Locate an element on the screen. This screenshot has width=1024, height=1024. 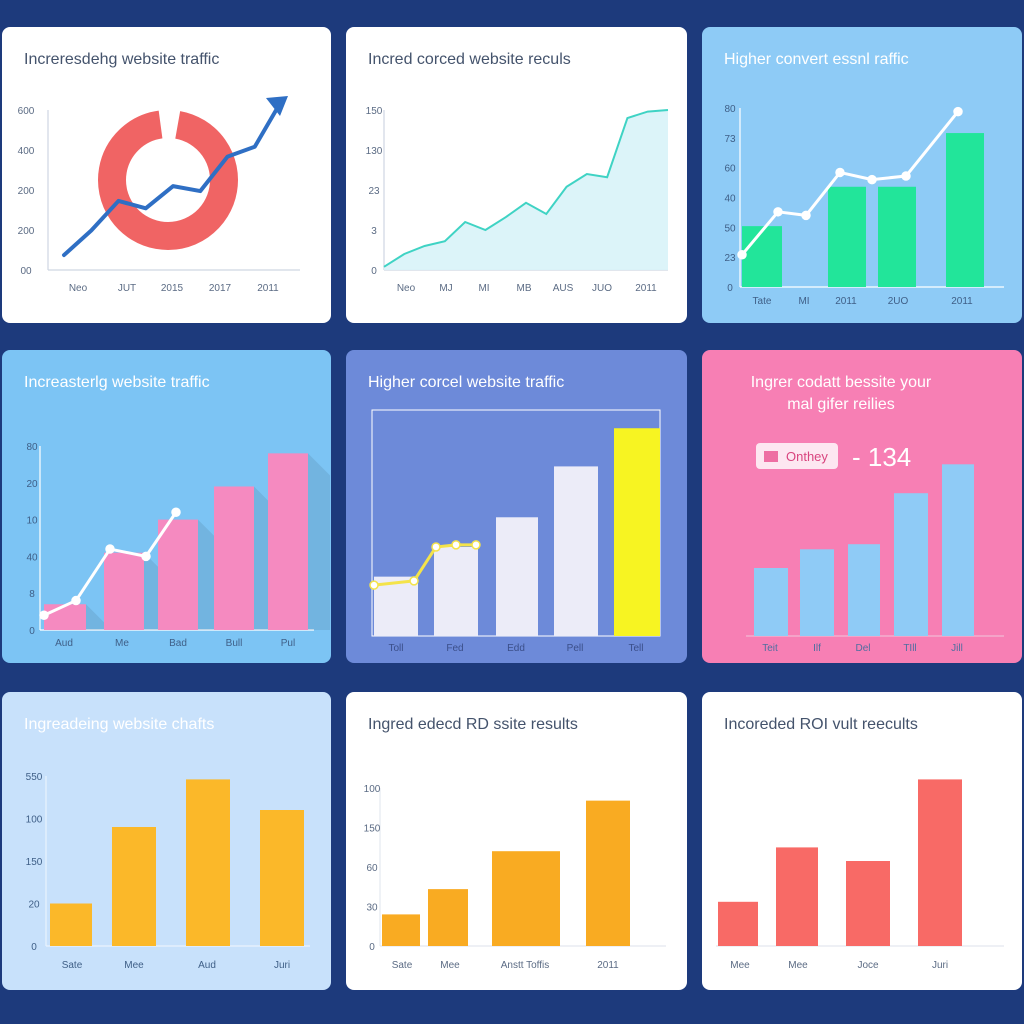
chart-svg: Toll Fed Edd Pell Tell is located at coordinates (515, 531).